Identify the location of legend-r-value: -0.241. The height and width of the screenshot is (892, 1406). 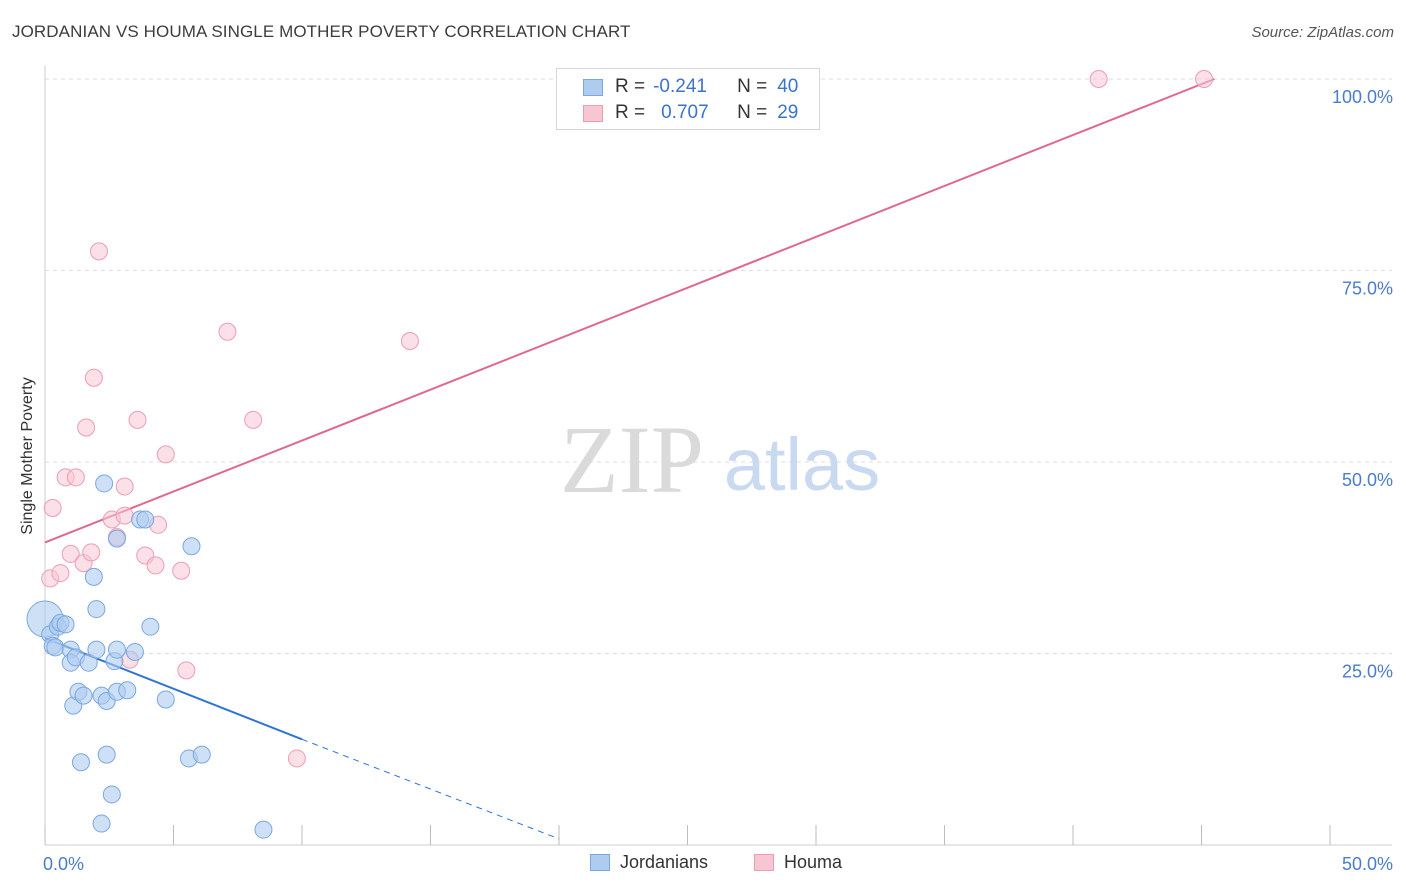
(680, 86).